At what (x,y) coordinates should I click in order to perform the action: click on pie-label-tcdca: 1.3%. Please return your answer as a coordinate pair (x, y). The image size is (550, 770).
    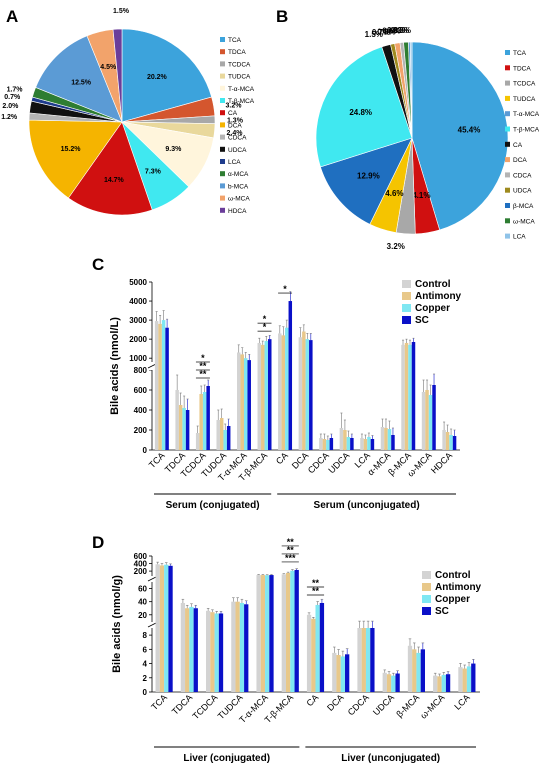
    Looking at the image, I should click on (235, 120).